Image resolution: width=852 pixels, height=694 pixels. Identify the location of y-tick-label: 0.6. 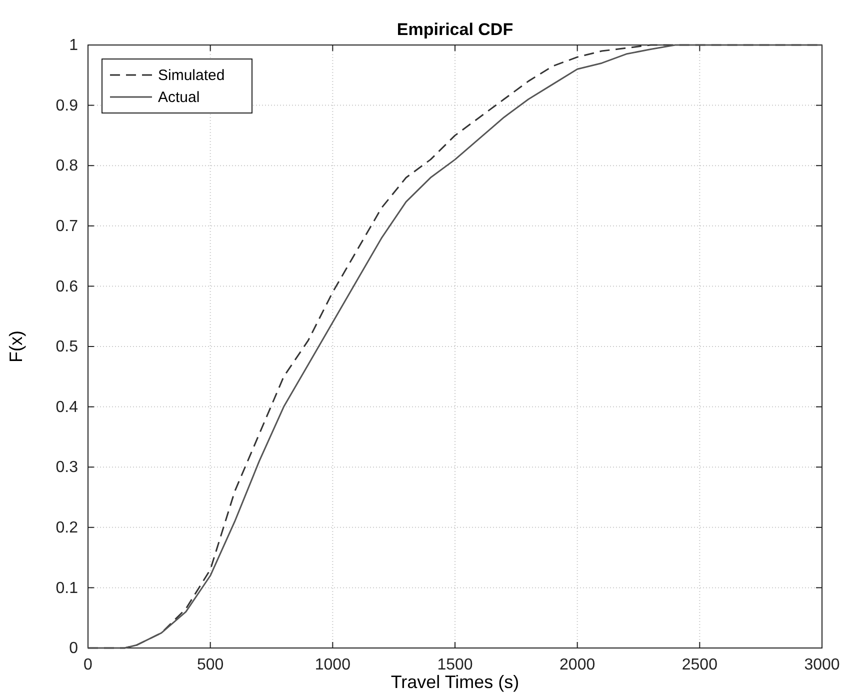
(67, 287).